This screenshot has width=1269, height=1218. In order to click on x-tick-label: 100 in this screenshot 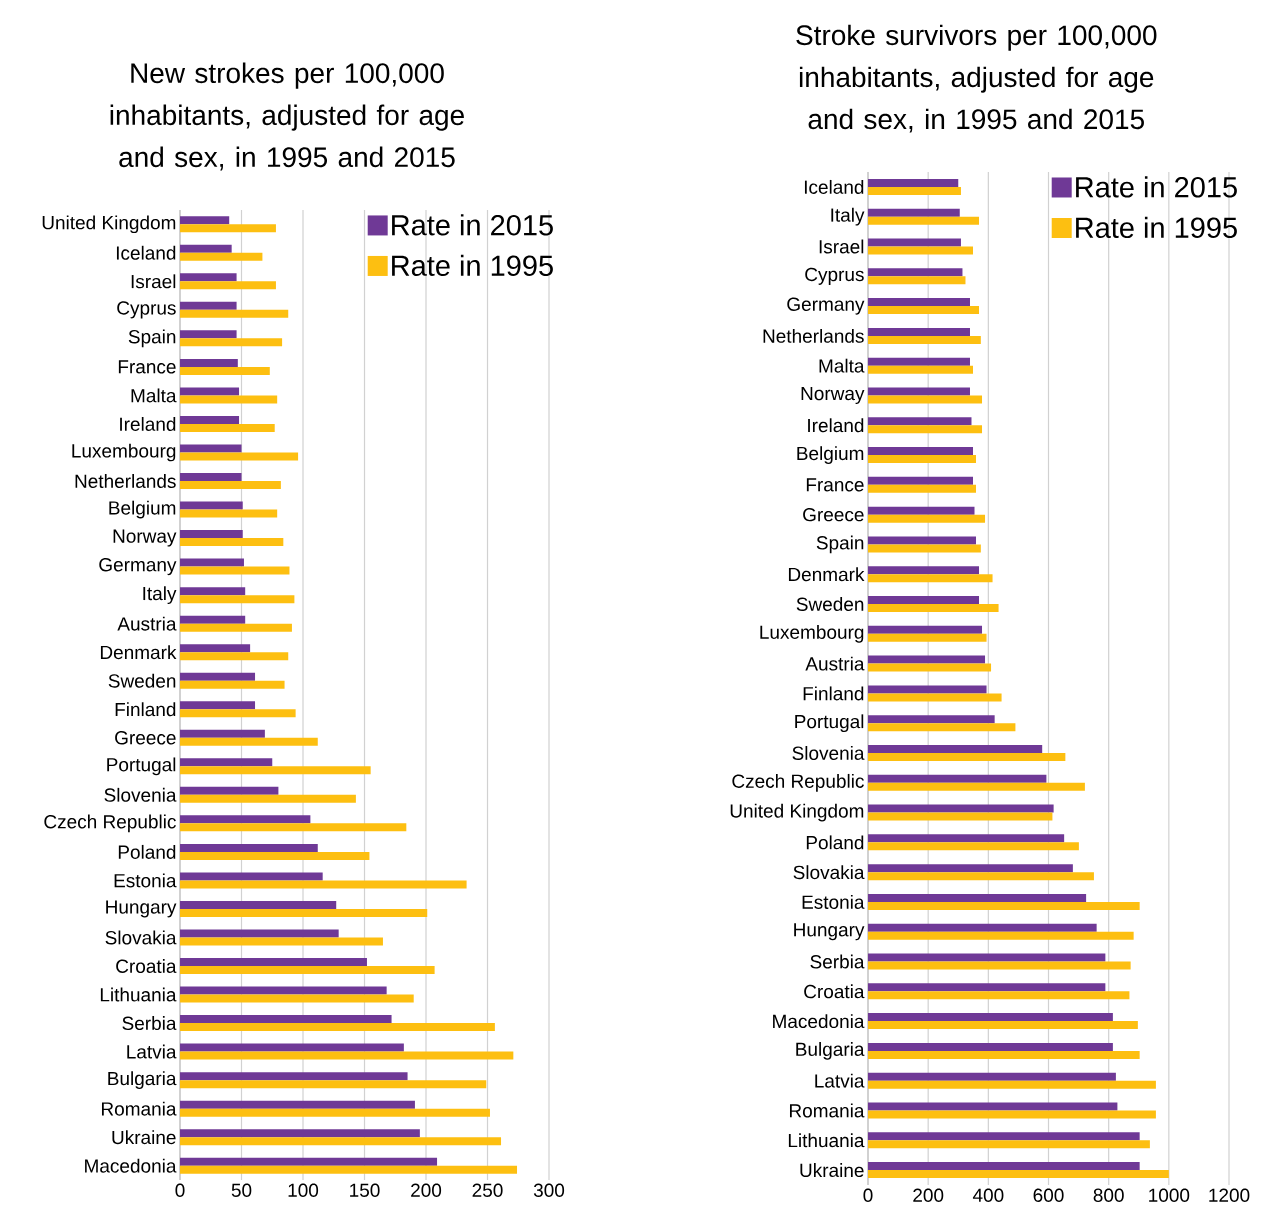, I will do `click(303, 1190)`.